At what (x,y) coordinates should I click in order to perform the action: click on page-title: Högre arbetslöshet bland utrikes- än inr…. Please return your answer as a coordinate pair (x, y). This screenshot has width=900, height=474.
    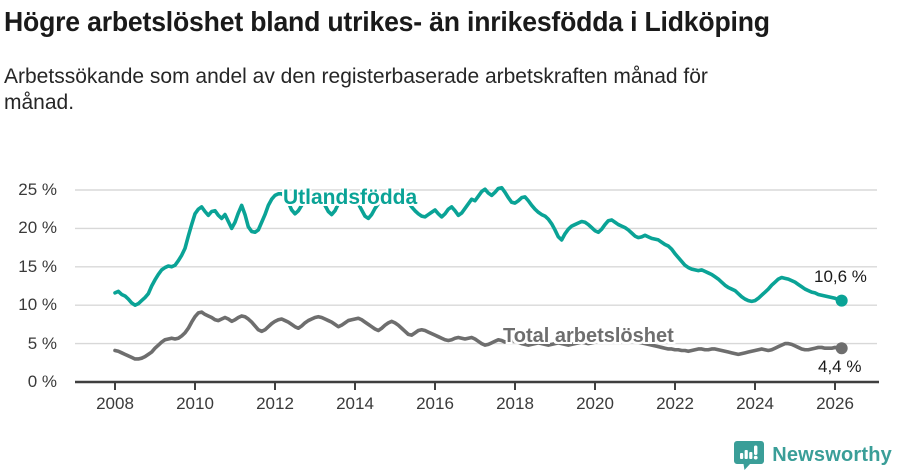
    Looking at the image, I should click on (387, 21).